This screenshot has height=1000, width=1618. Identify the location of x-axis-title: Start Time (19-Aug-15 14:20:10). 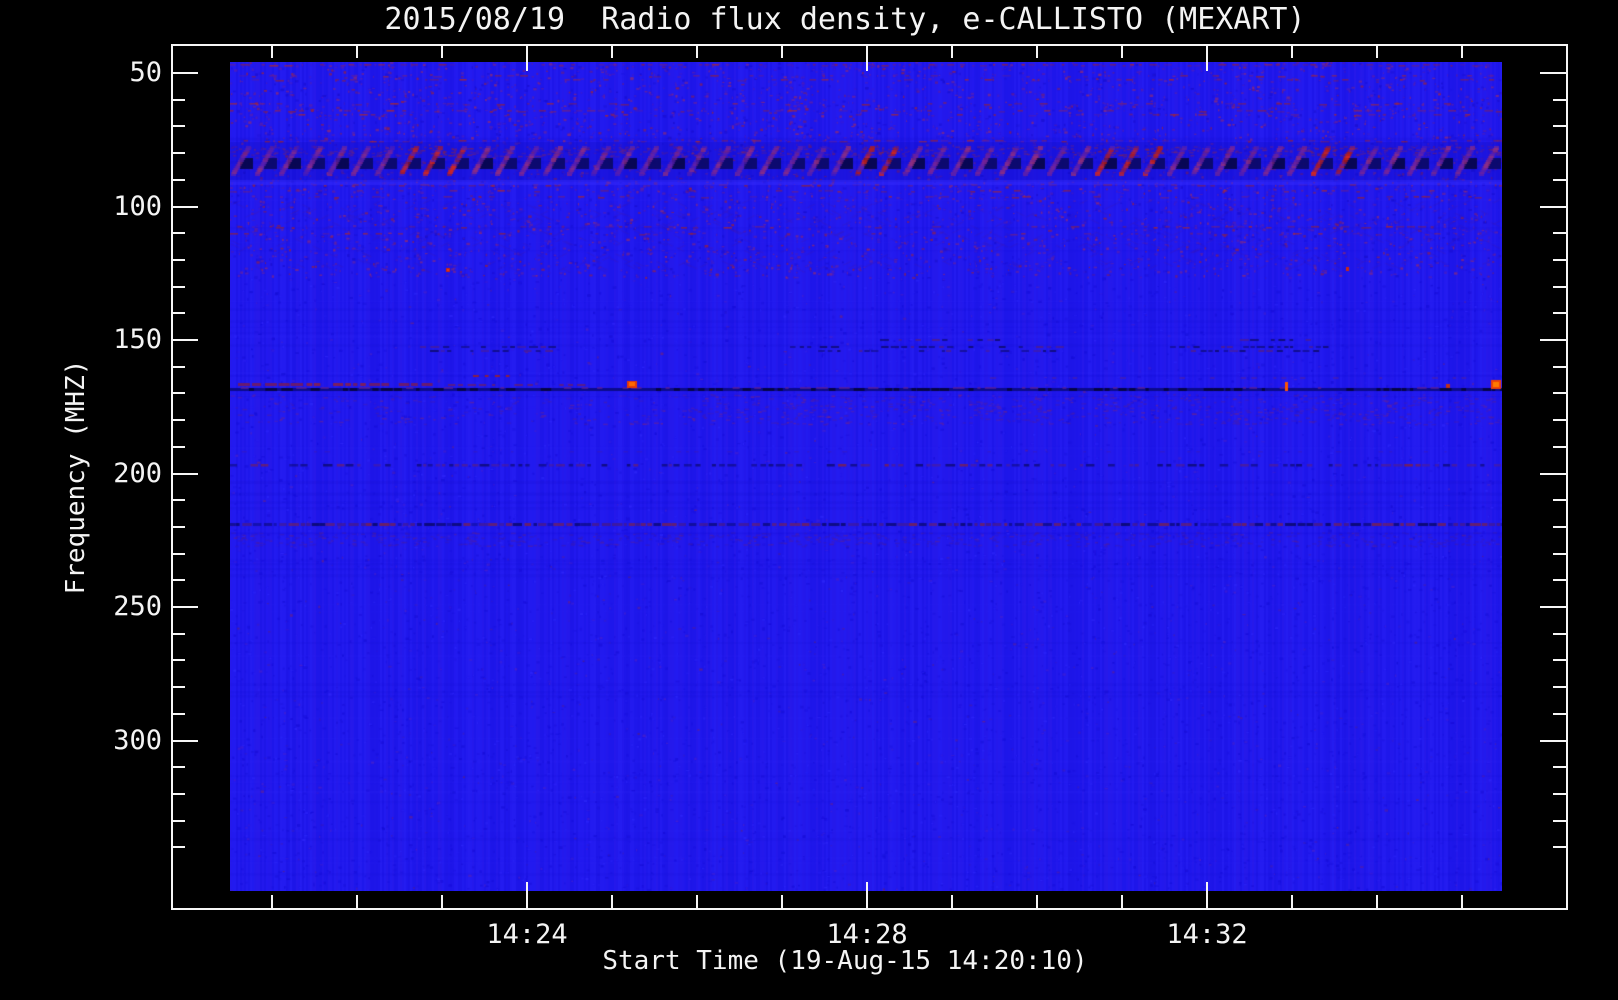
(845, 961).